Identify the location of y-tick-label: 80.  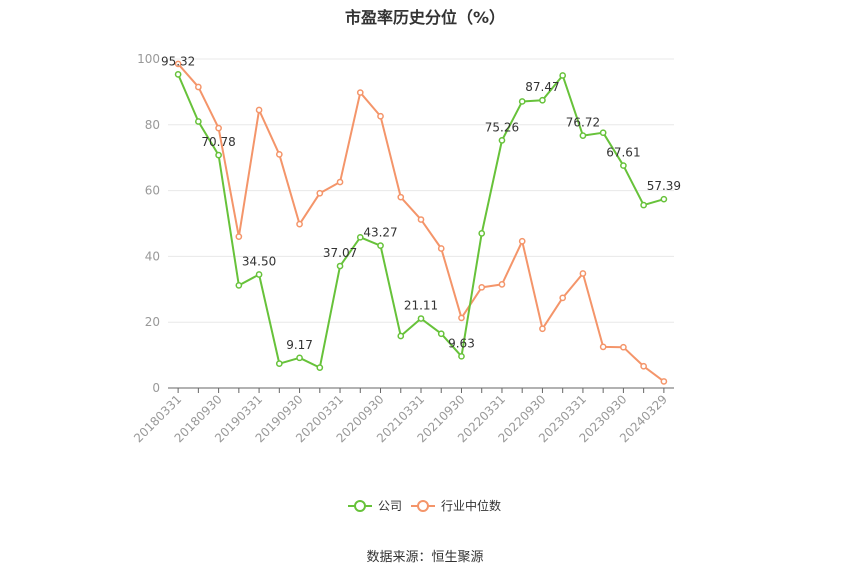
(152, 125).